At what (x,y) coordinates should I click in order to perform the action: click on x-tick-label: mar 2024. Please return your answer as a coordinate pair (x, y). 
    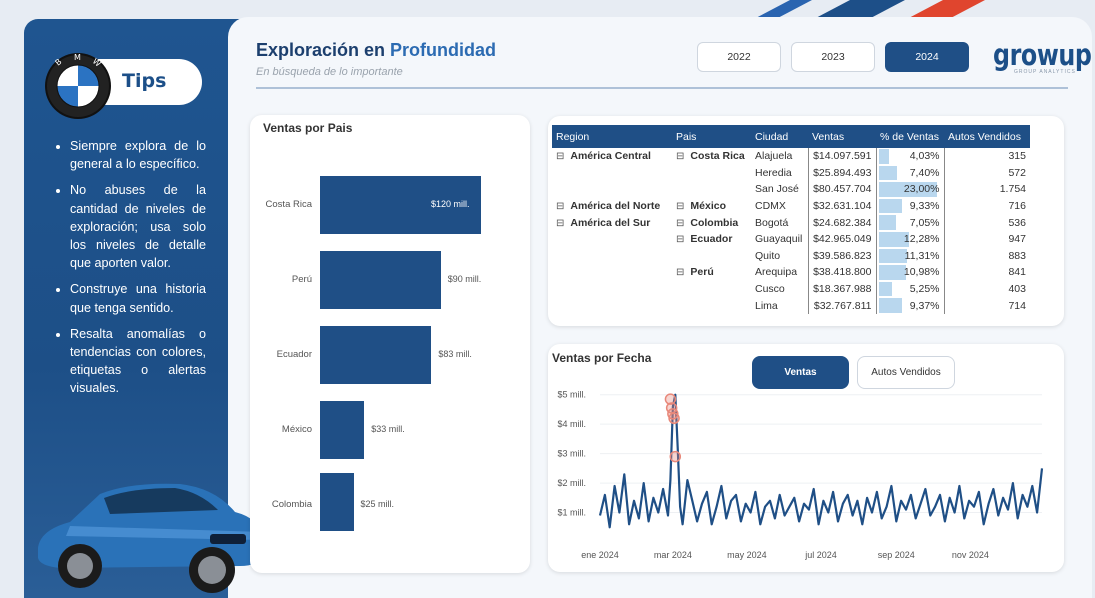
    Looking at the image, I should click on (673, 555).